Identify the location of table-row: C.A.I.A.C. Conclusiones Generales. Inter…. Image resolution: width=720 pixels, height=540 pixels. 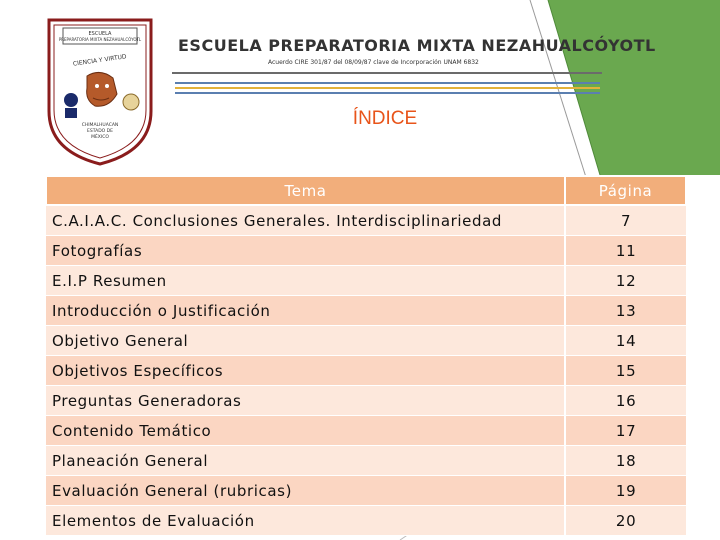
(366, 220).